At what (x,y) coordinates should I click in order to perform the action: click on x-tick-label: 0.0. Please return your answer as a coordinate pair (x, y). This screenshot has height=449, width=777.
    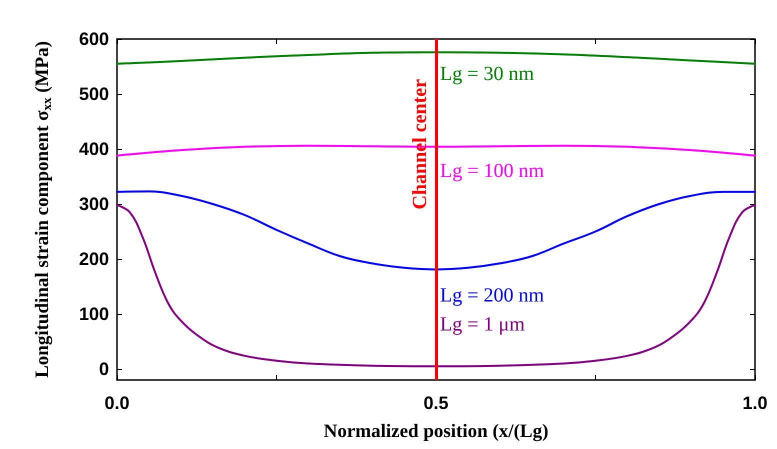
    Looking at the image, I should click on (117, 403).